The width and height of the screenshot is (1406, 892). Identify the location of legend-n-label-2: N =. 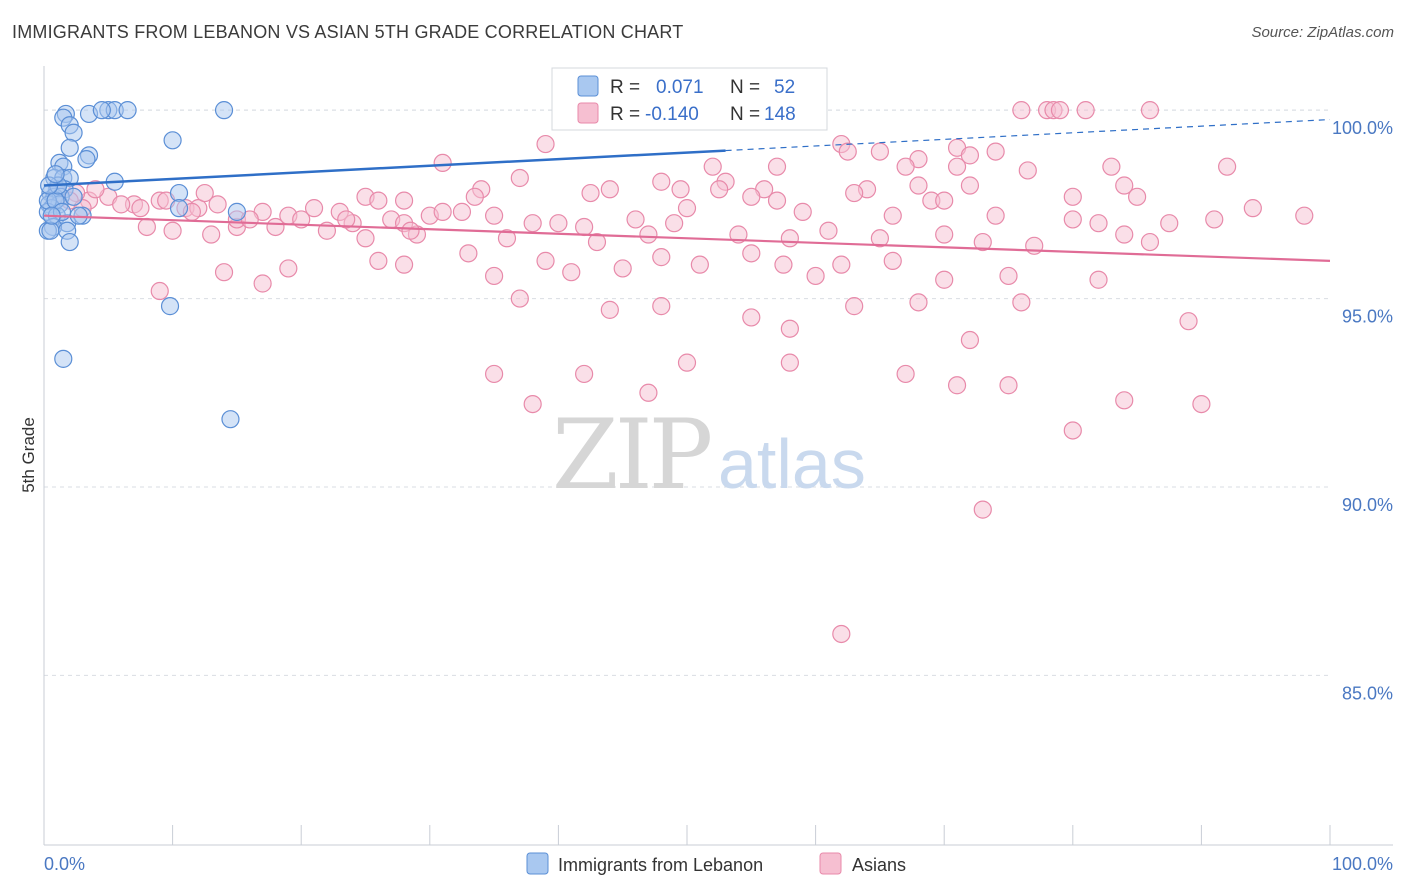
(745, 114).